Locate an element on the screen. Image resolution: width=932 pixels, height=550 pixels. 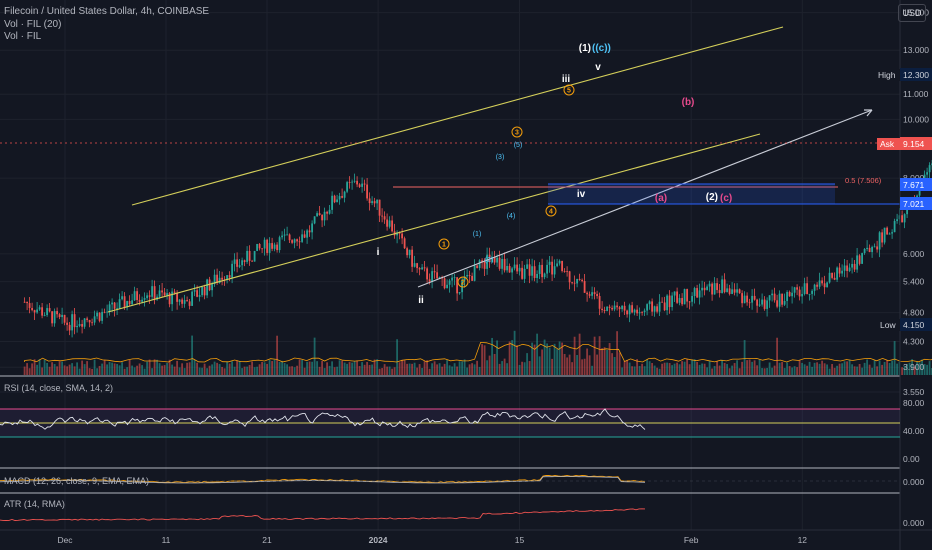
svg-text: High is located at coordinates (887, 75).